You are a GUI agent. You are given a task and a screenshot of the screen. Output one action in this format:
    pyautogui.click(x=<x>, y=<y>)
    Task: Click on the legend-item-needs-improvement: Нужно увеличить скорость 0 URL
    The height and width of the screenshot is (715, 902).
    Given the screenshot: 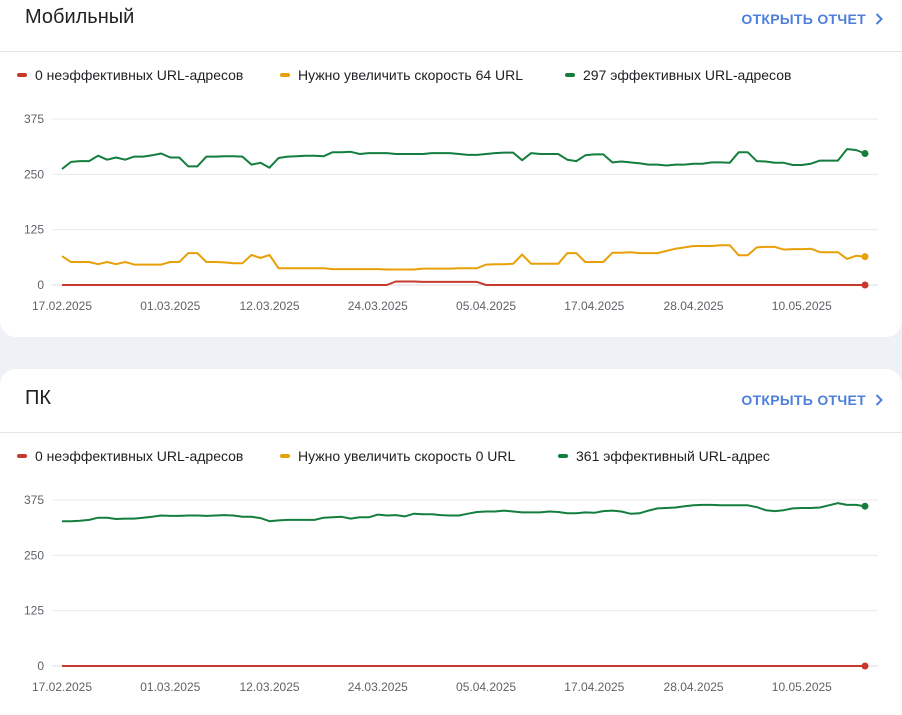 What is the action you would take?
    pyautogui.click(x=397, y=456)
    